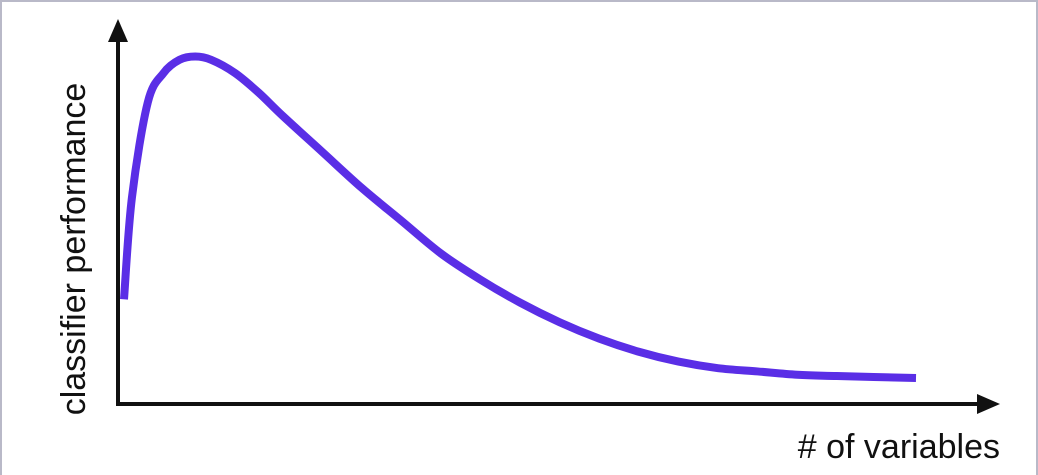  I want to click on x-axis-arrow, so click(988, 404).